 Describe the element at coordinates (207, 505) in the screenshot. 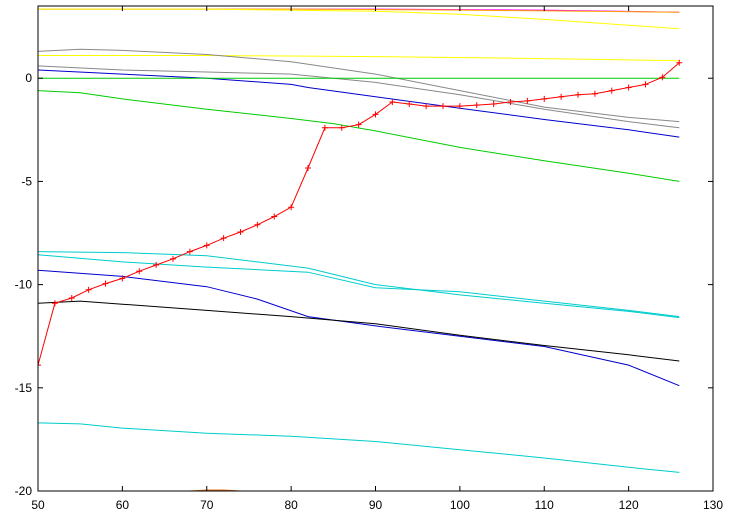

I see `x-tick-label: 70` at that location.